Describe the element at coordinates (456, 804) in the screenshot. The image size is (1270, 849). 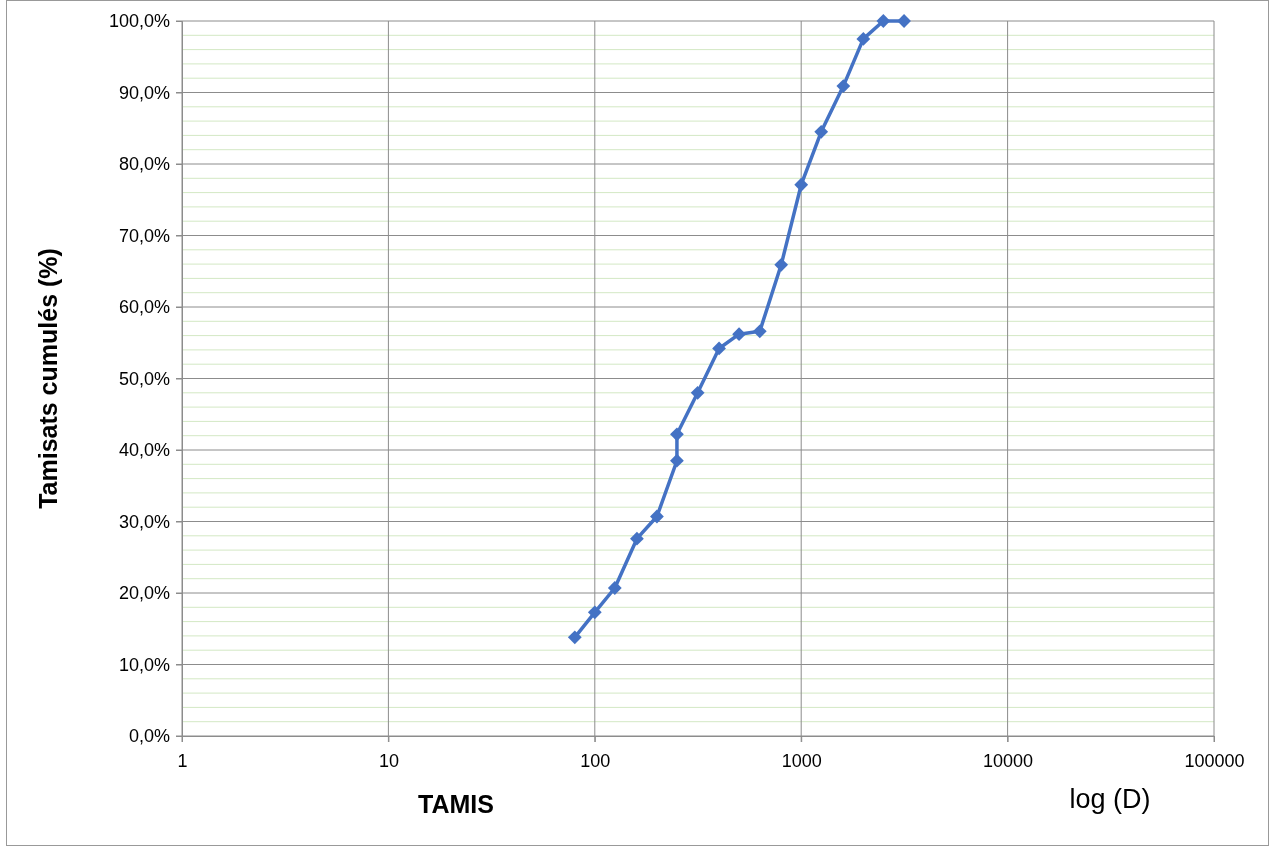
I see `x-axis-title: TAMIS` at that location.